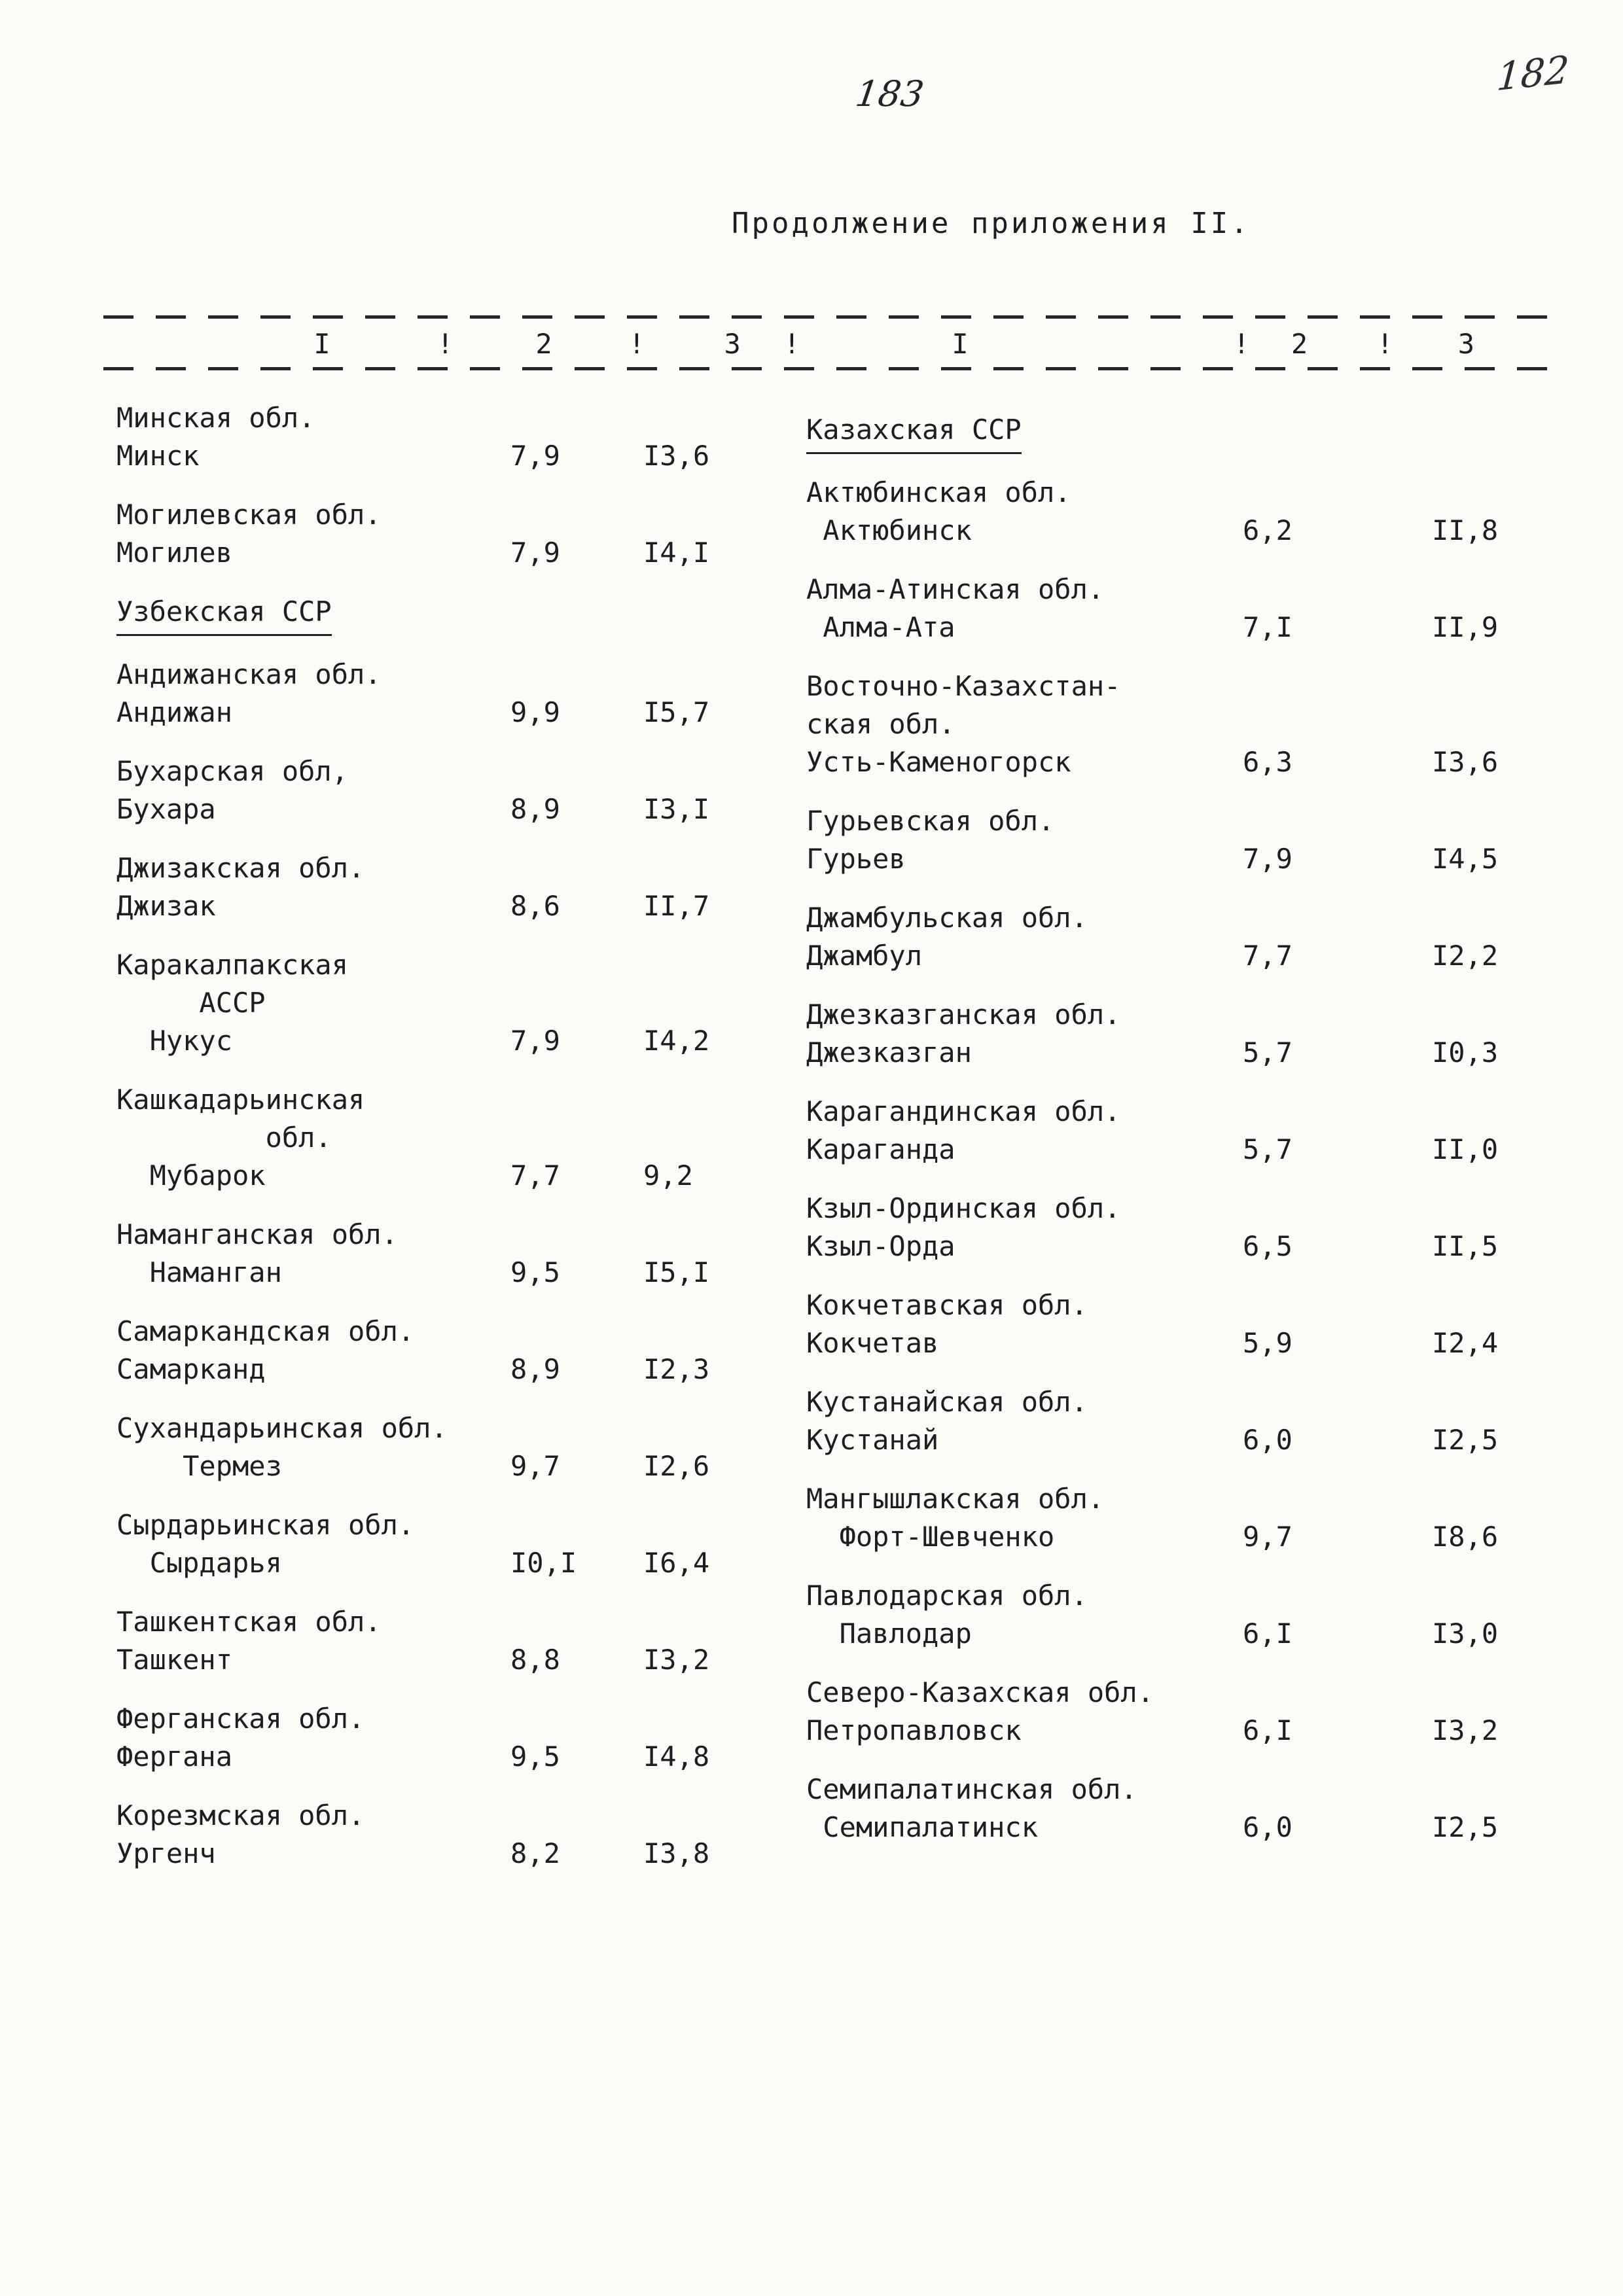 The width and height of the screenshot is (1623, 2296). I want to click on region-name-line2: обл., so click(224, 1138).